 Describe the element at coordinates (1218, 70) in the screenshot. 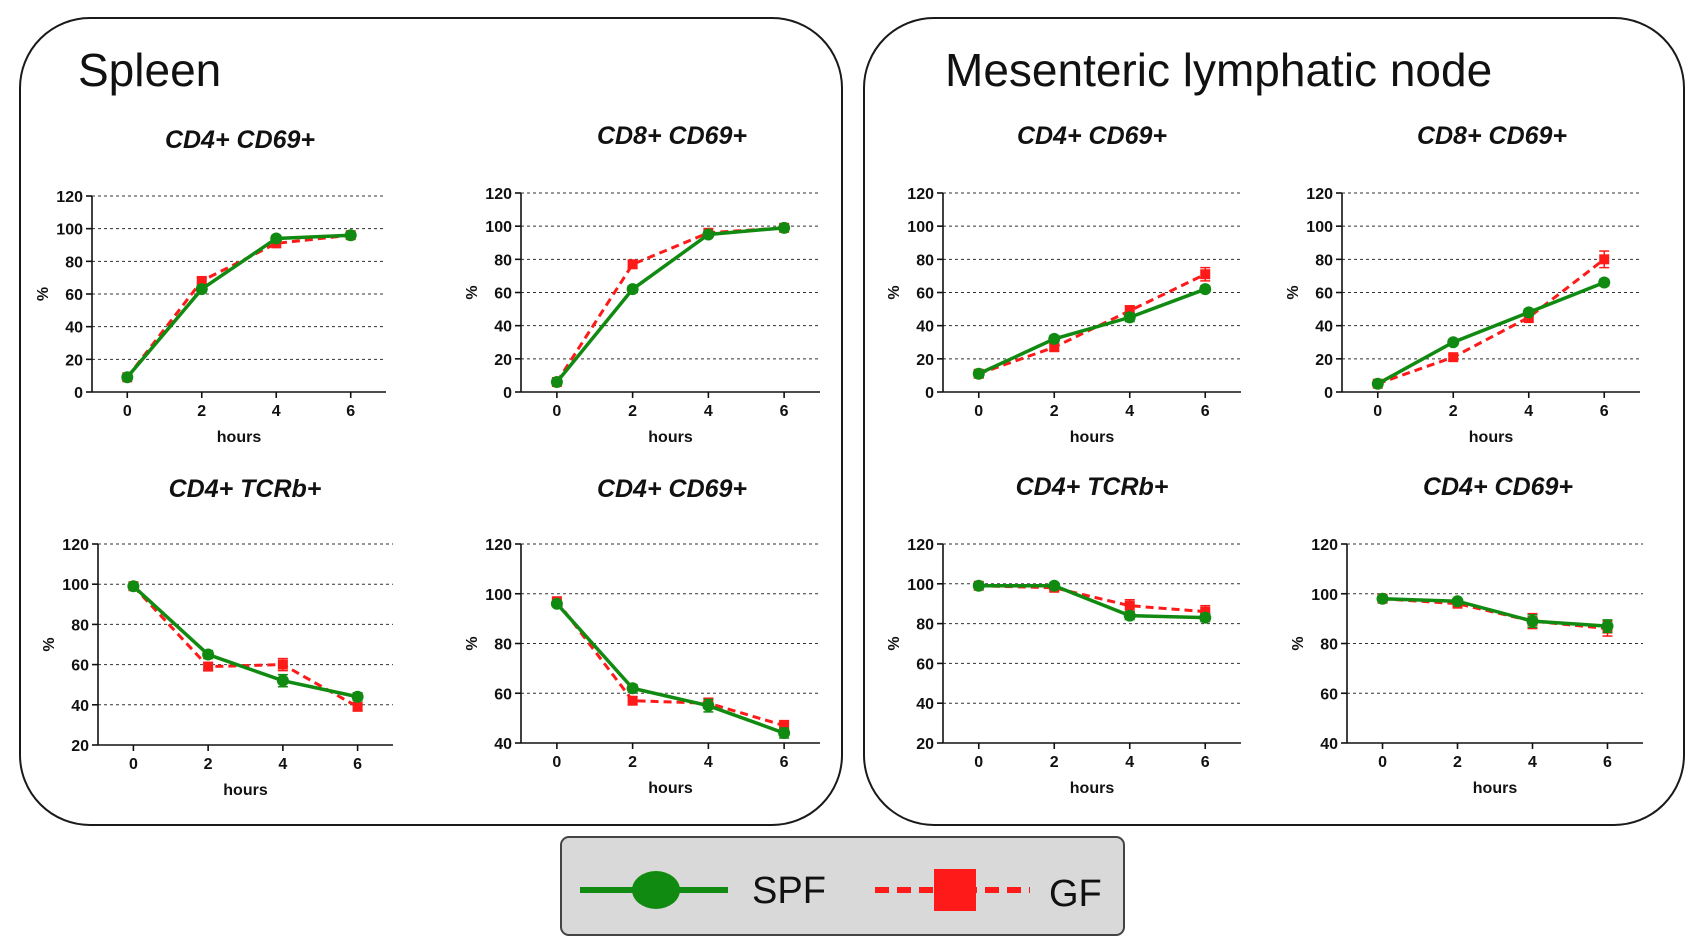

I see `panel-title-mln: Mesenteric lymphatic node` at that location.